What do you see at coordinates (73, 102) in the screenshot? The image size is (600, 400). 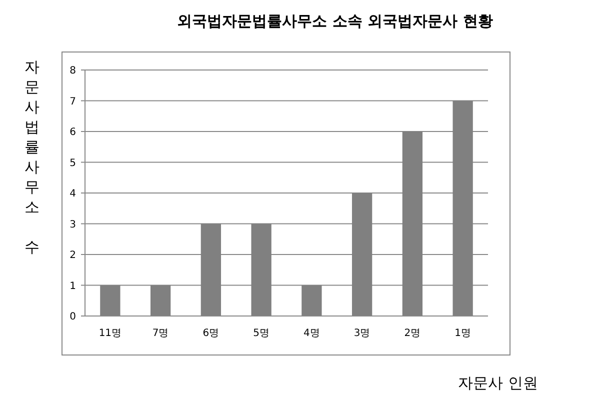 I see `y-tick-label: 7` at bounding box center [73, 102].